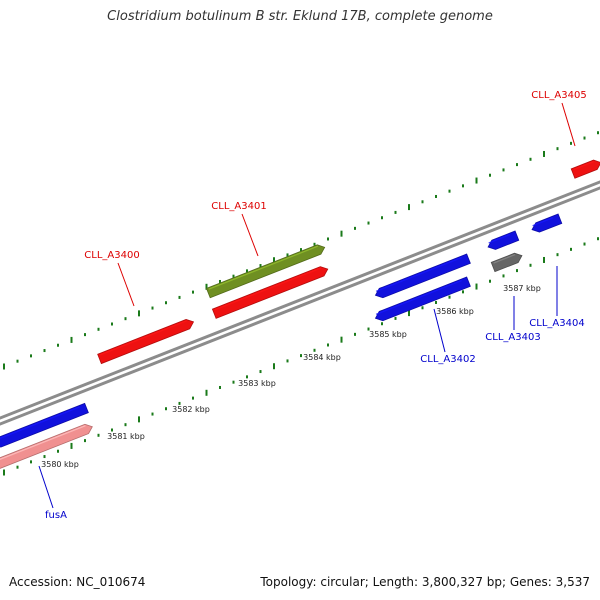  Describe the element at coordinates (447, 359) in the screenshot. I see `gene-label: CLL_A3402` at that location.